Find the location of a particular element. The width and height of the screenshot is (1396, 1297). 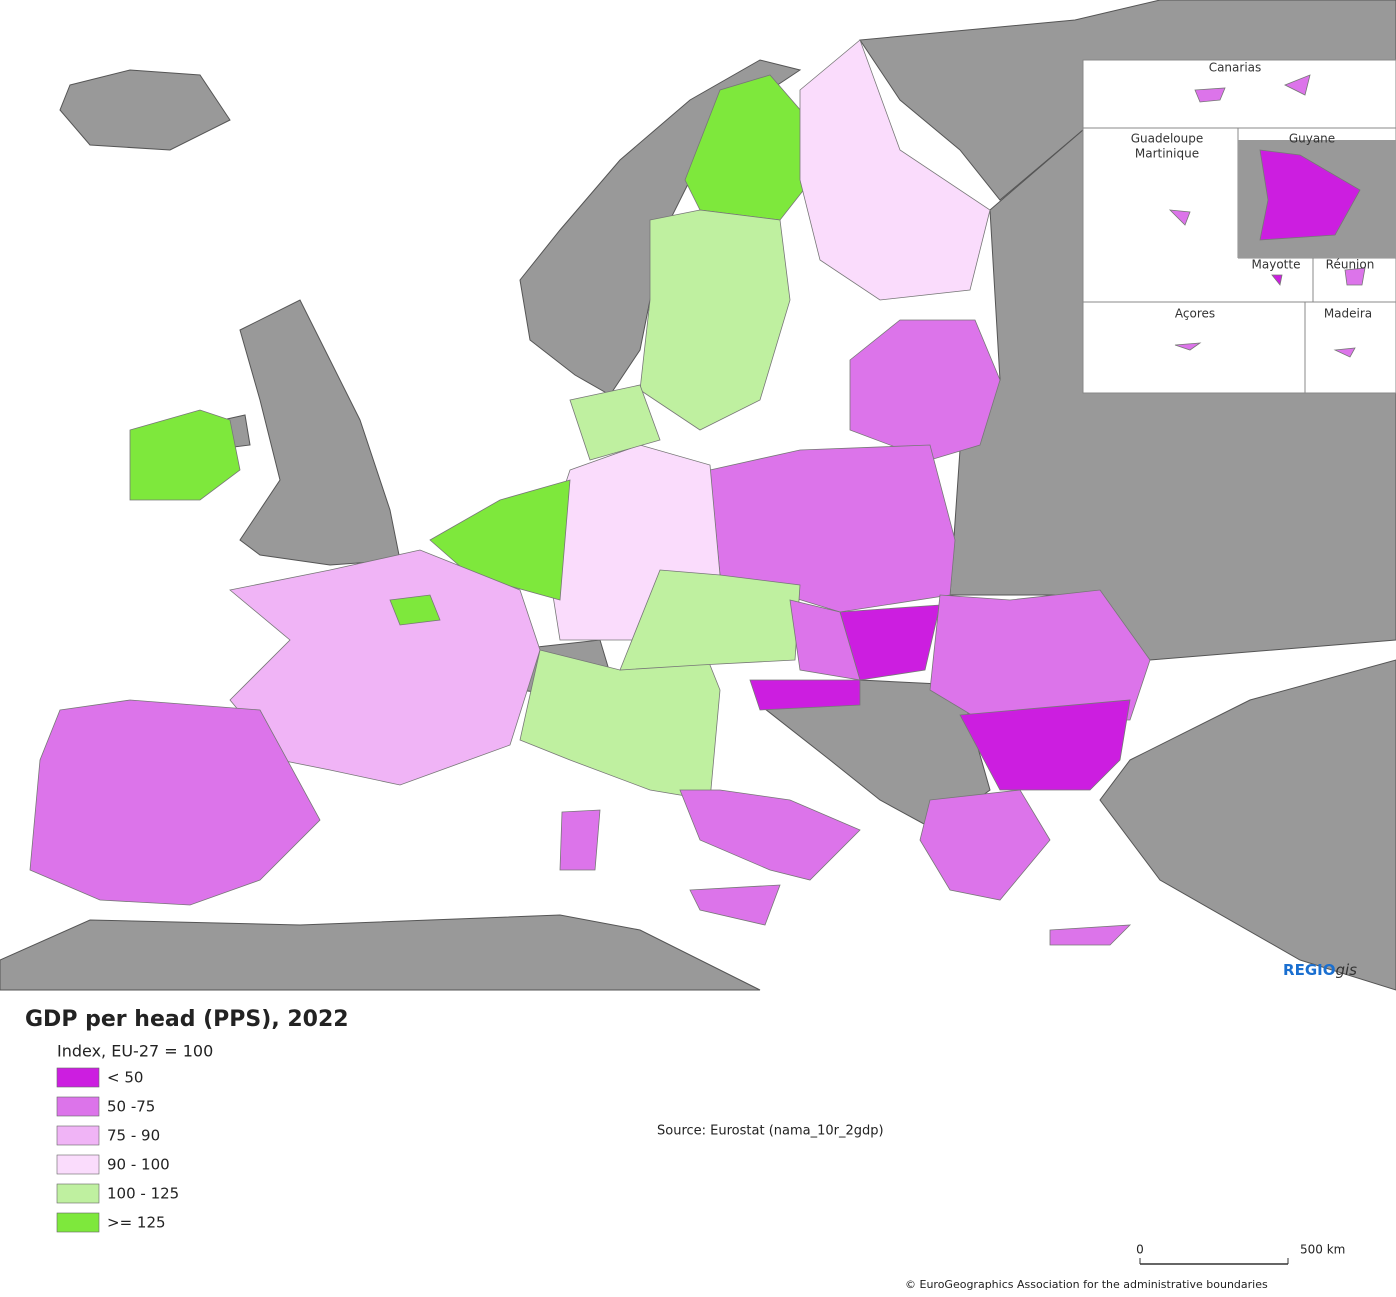

inset-label: Réunion is located at coordinates (1350, 265).